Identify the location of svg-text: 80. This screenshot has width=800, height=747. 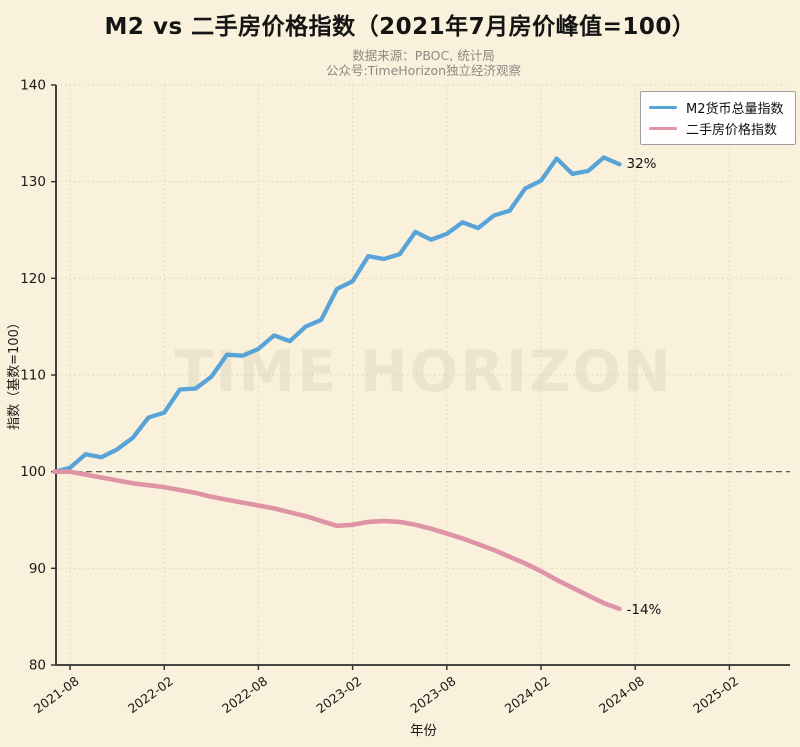
(37, 666).